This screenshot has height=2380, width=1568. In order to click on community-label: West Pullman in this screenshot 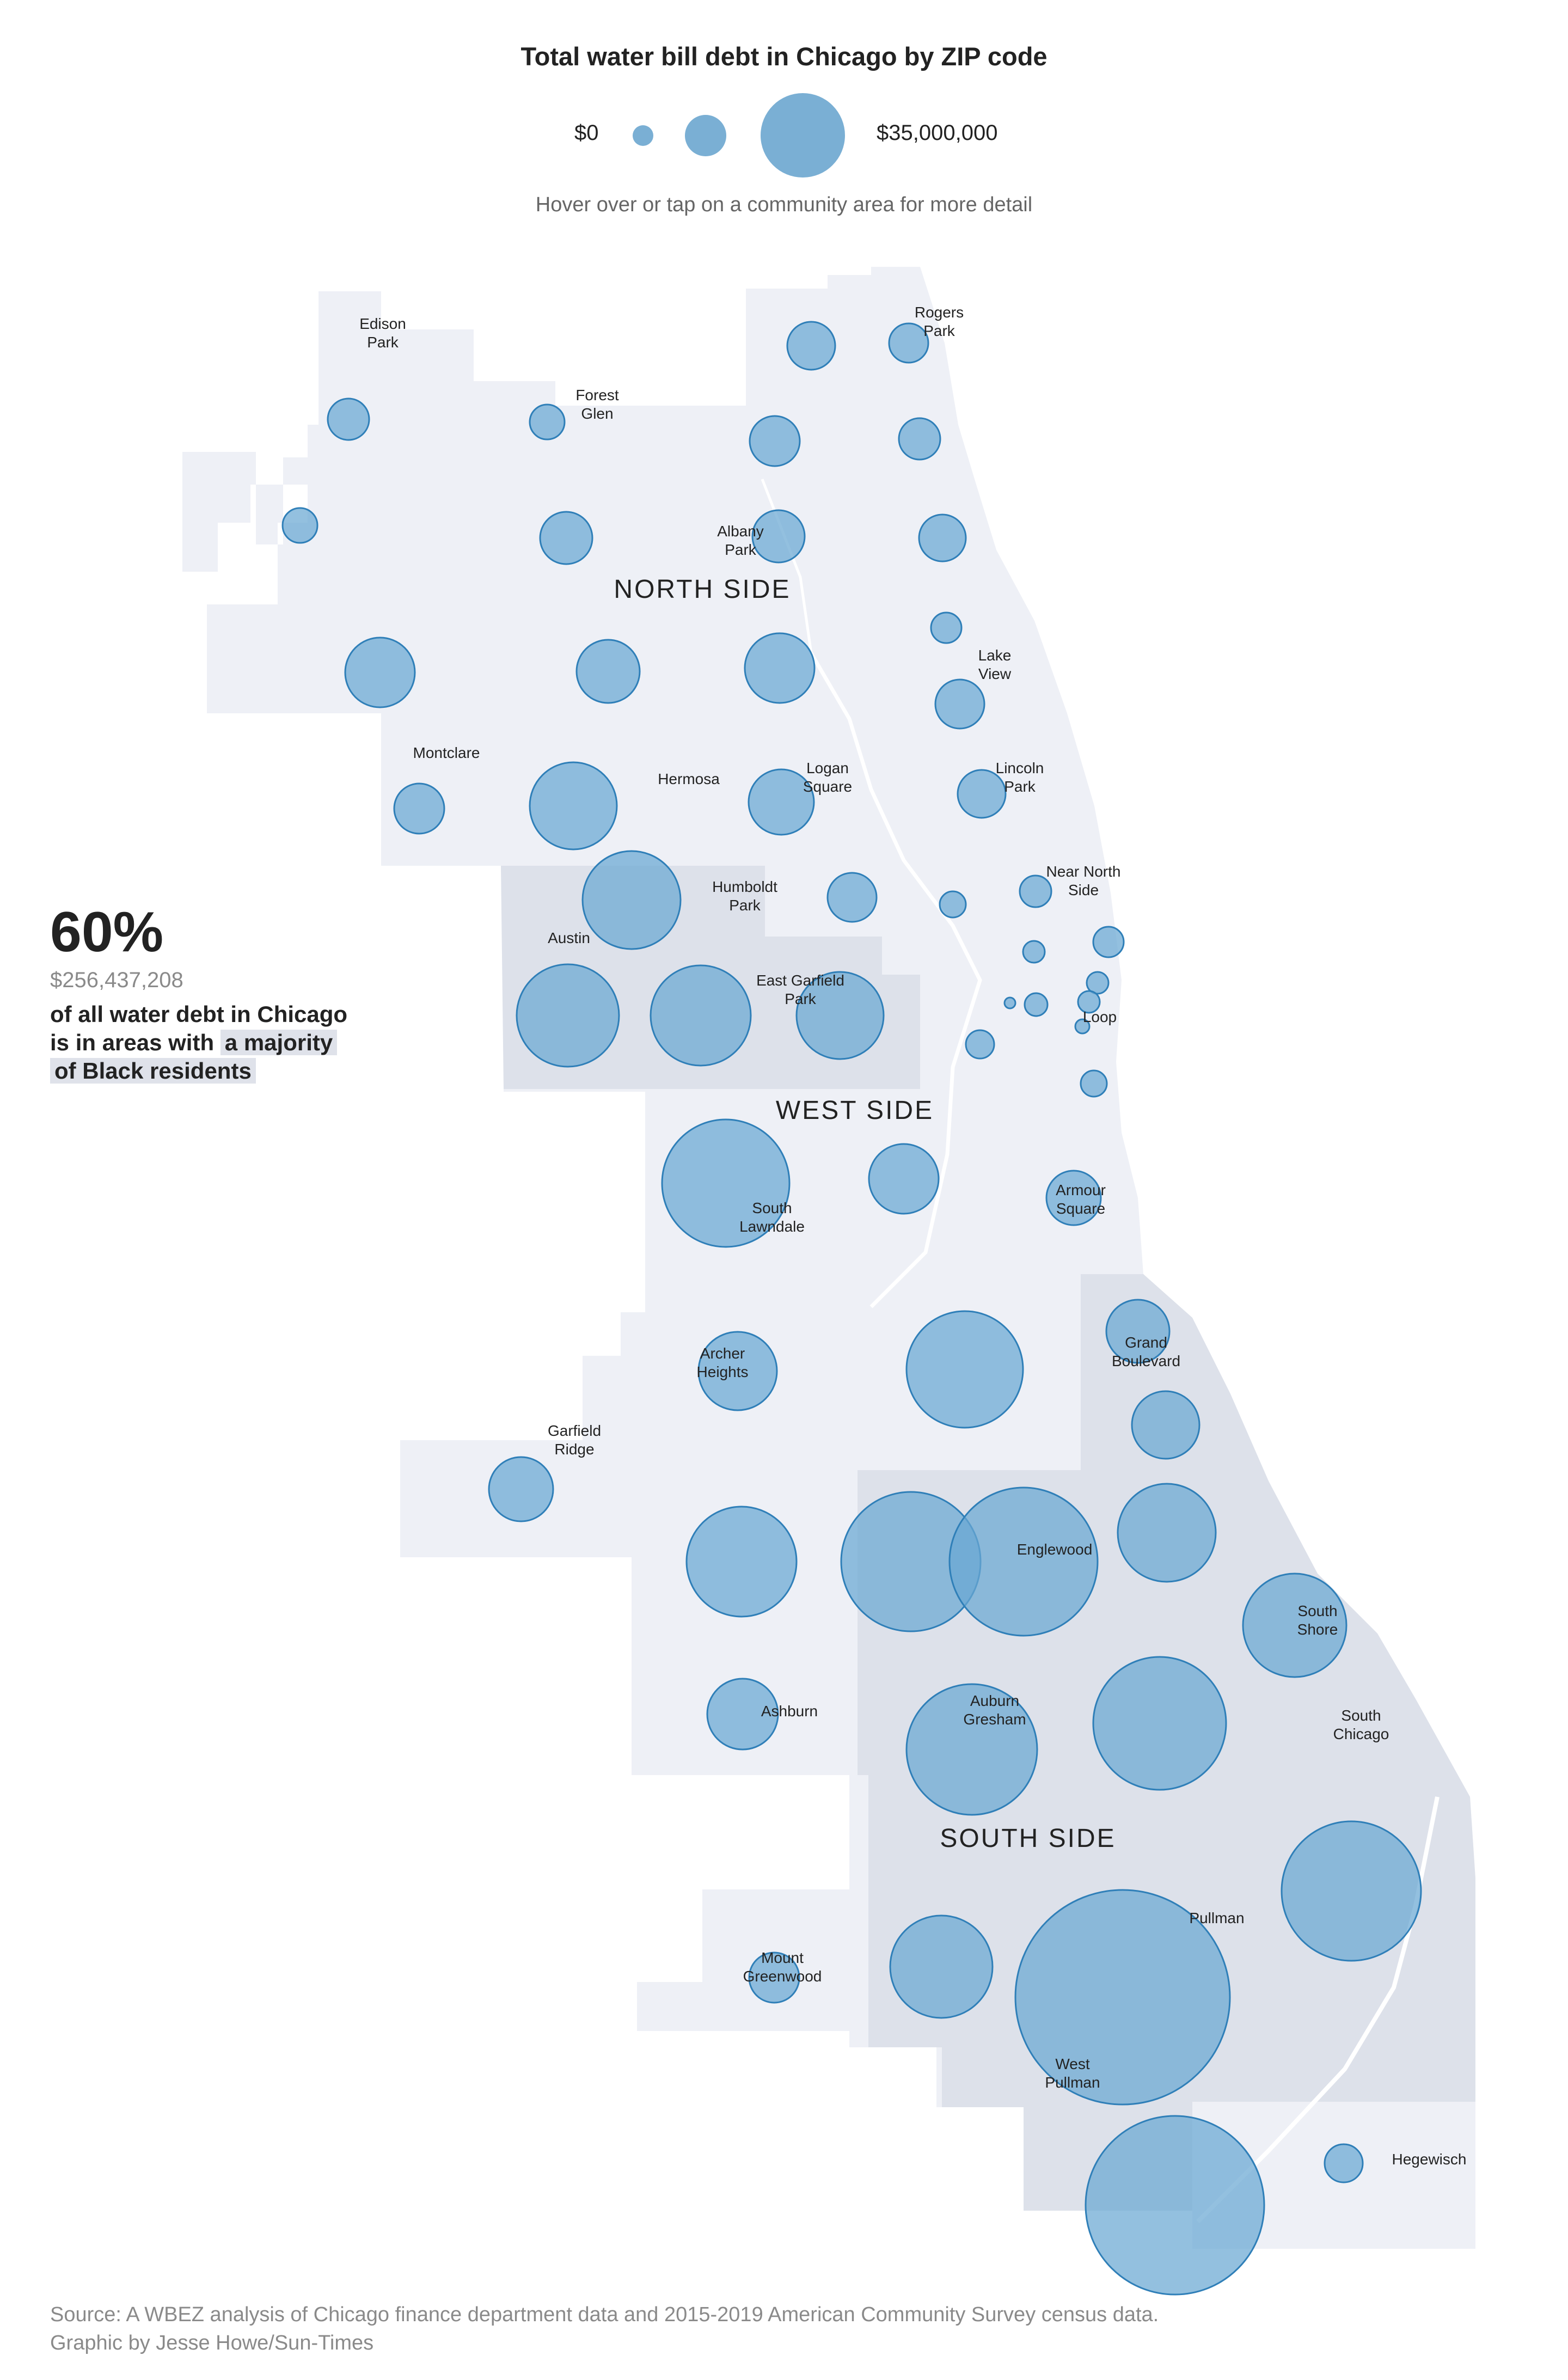, I will do `click(1072, 2073)`.